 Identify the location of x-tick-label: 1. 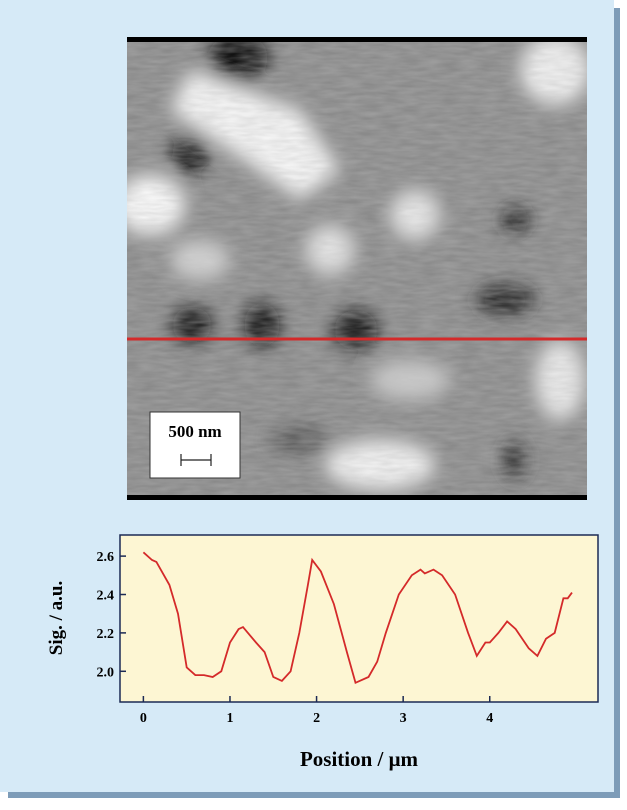
(229, 718).